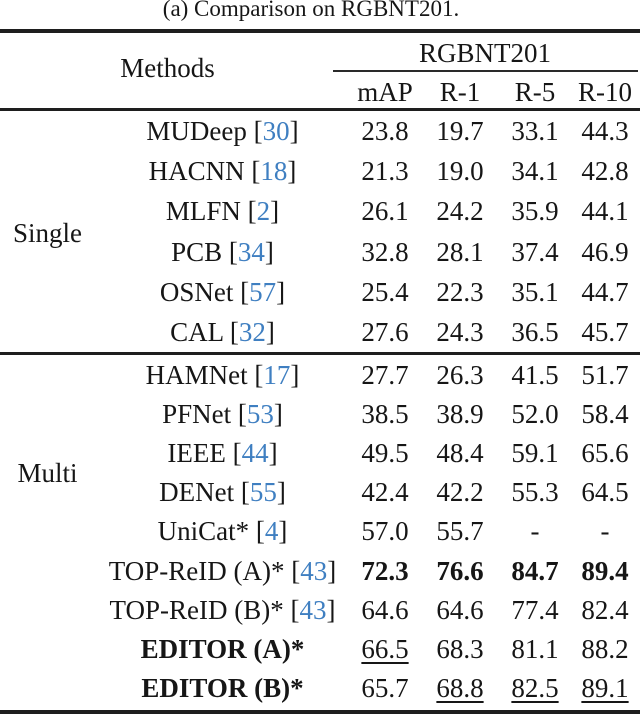  Describe the element at coordinates (222, 453) in the screenshot. I see `method-name: IEEE [44]` at that location.